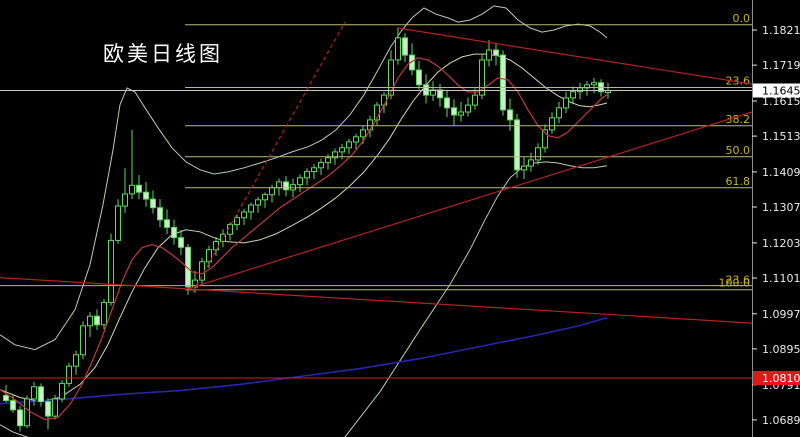  What do you see at coordinates (574, 56) in the screenshot?
I see `trendline-resistance-descending` at bounding box center [574, 56].